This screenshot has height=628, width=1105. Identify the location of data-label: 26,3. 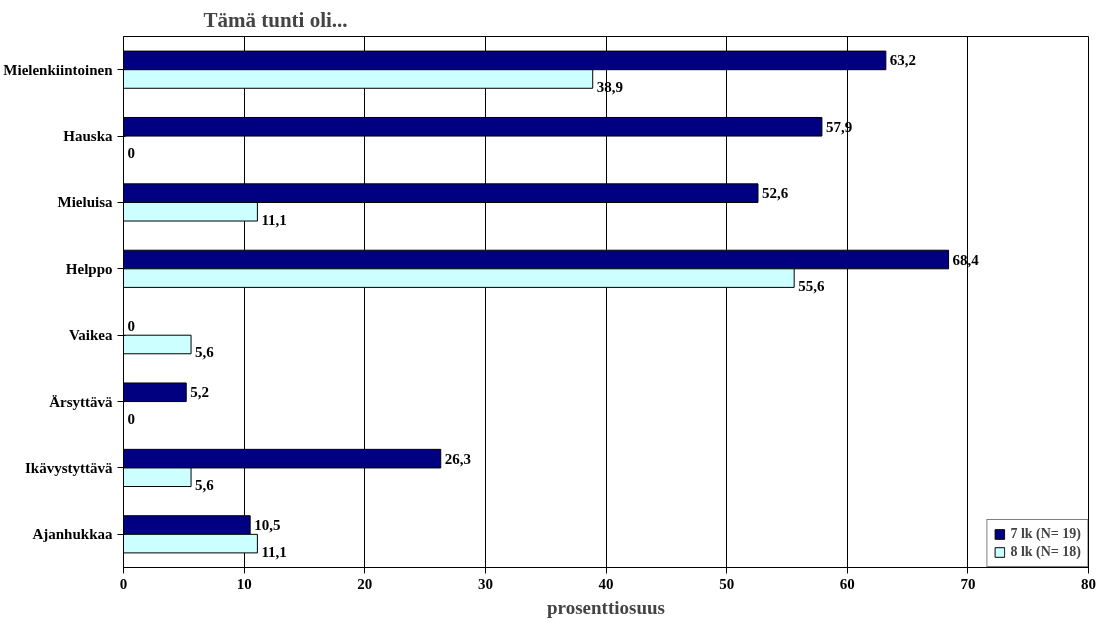
(457, 458).